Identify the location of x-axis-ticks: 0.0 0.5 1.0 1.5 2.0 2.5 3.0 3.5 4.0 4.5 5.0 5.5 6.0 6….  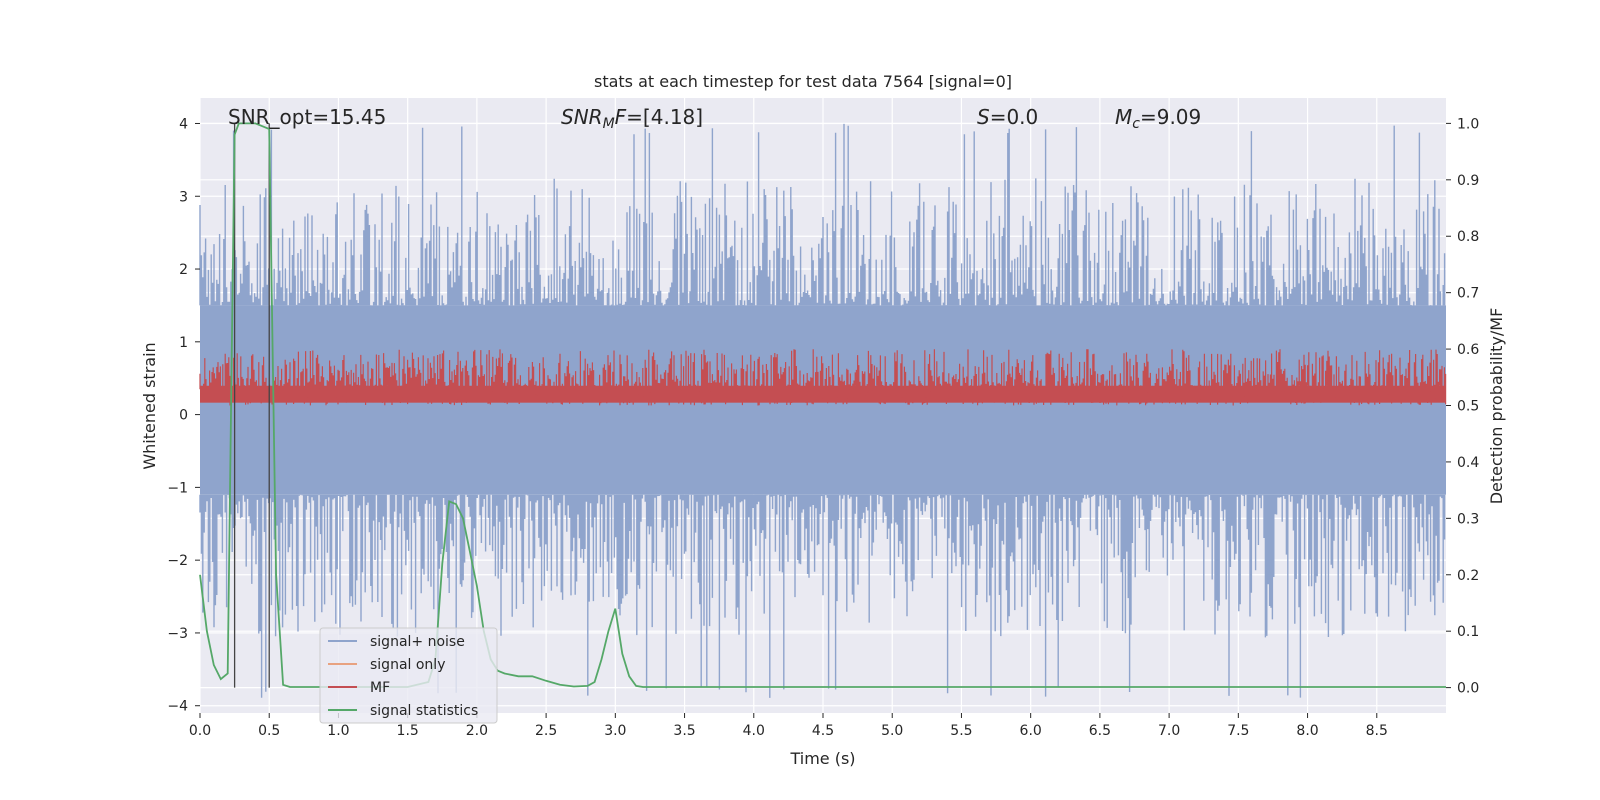
(788, 726).